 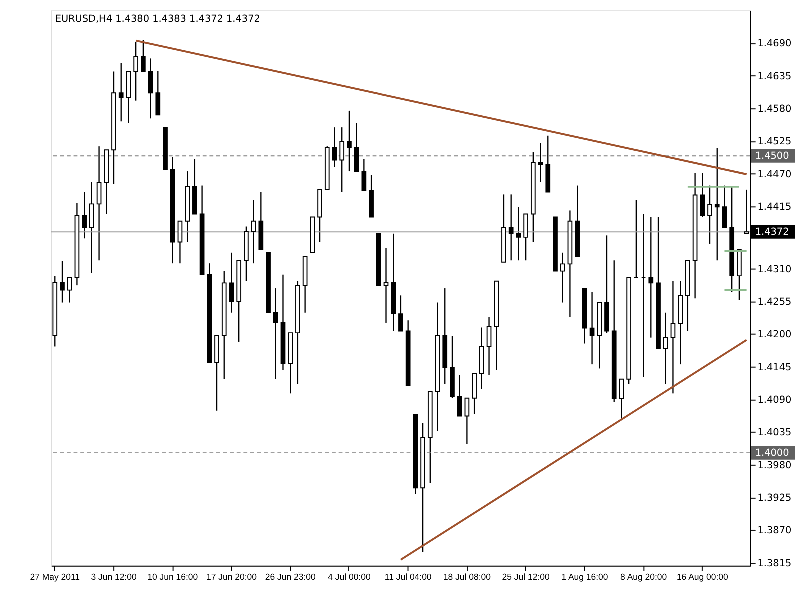 I want to click on x-tick-label: 27 May 2011, so click(x=55, y=577).